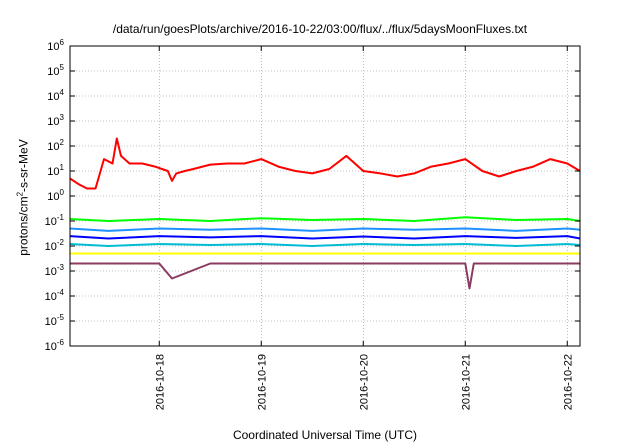  I want to click on y-tick-label: 10⁻¹, so click(55, 220).